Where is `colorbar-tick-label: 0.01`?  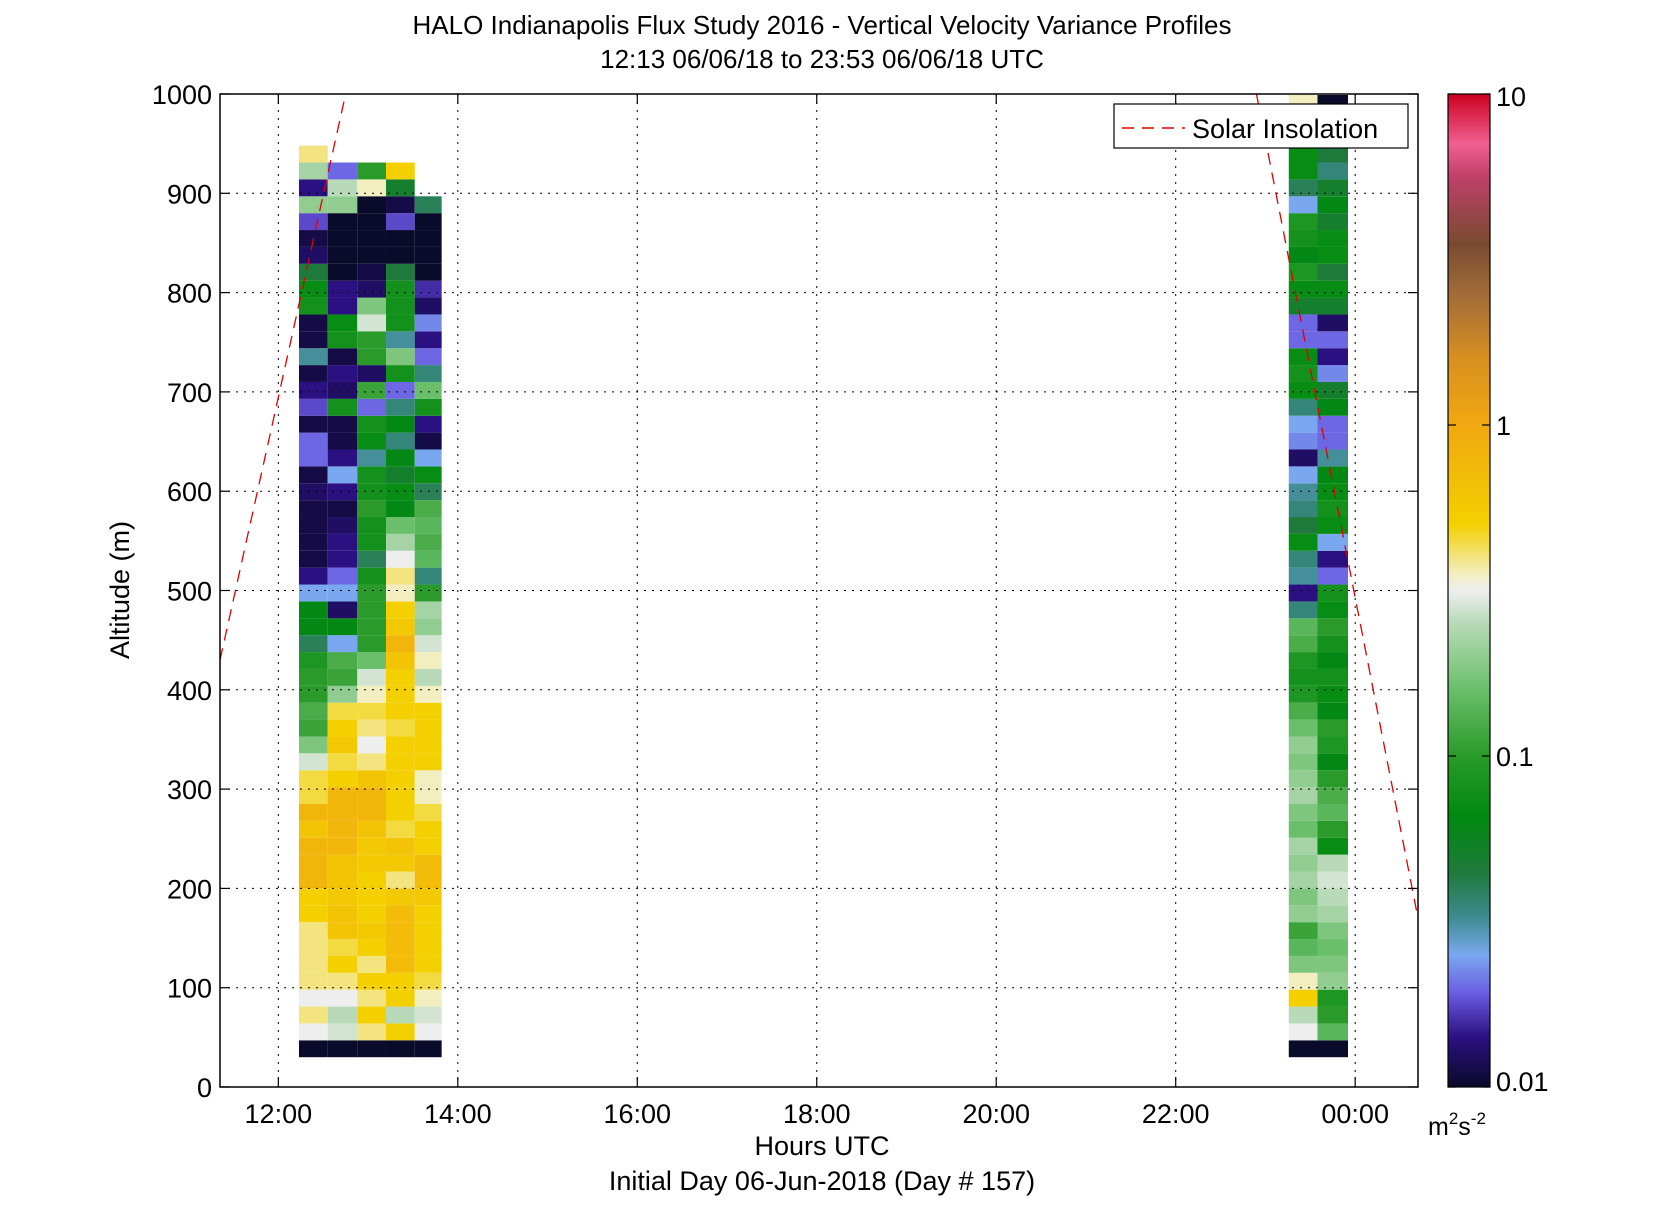 colorbar-tick-label: 0.01 is located at coordinates (1522, 1082).